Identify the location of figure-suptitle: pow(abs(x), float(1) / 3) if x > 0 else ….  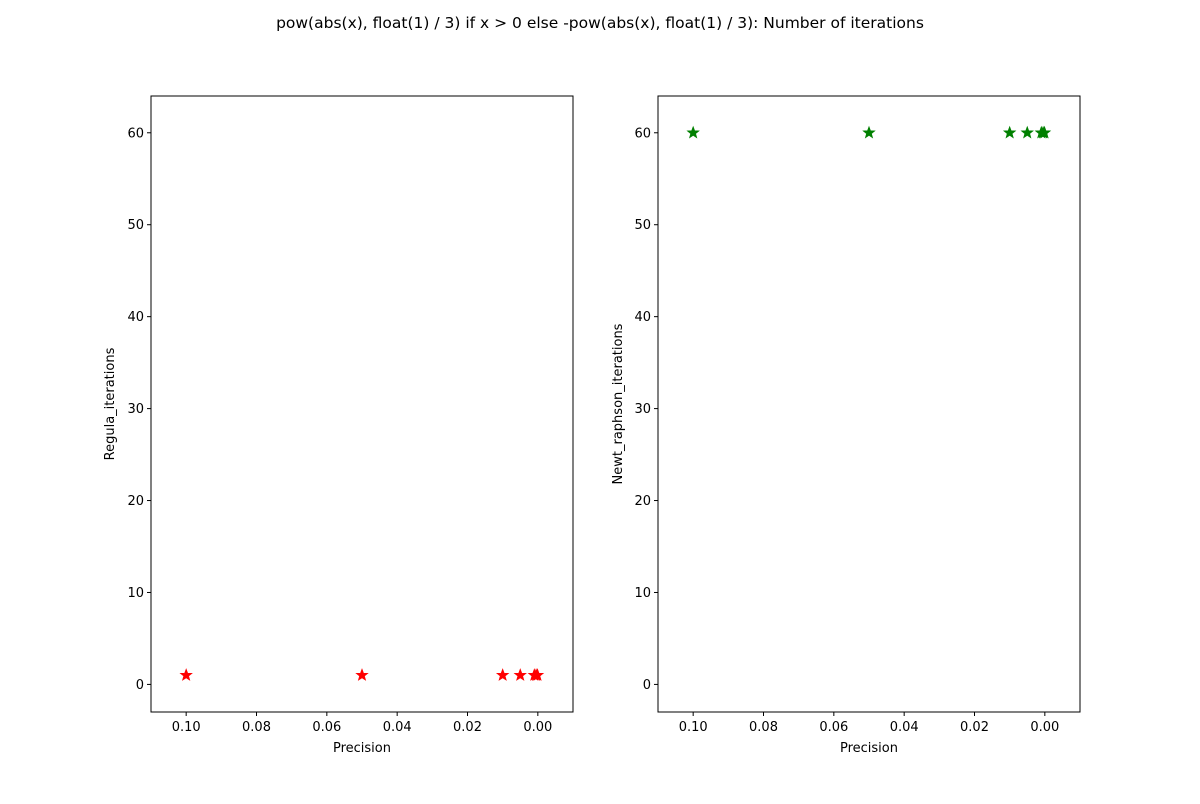
(600, 23).